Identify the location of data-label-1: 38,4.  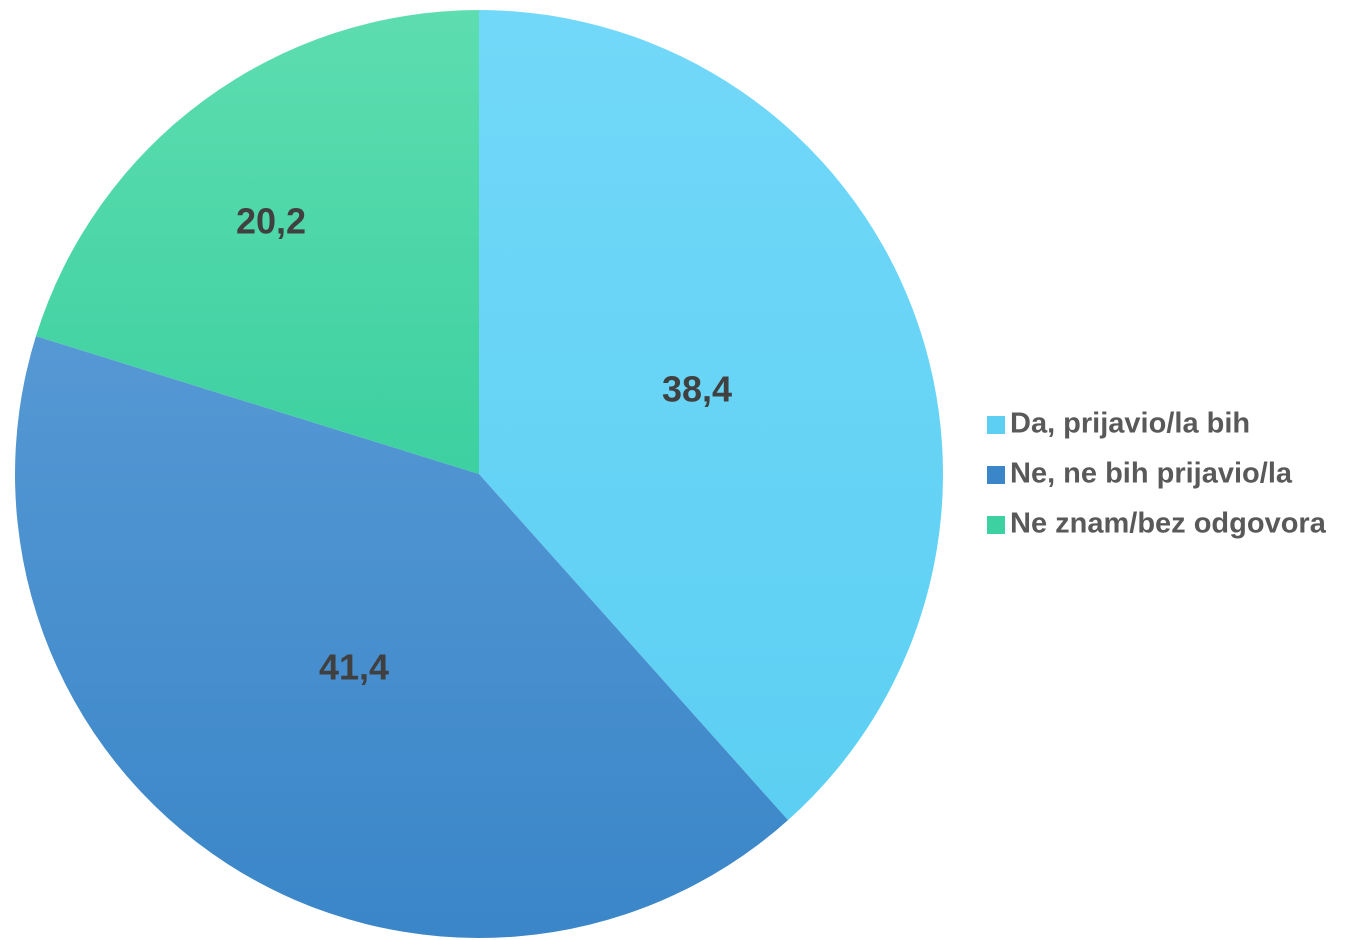
(697, 389).